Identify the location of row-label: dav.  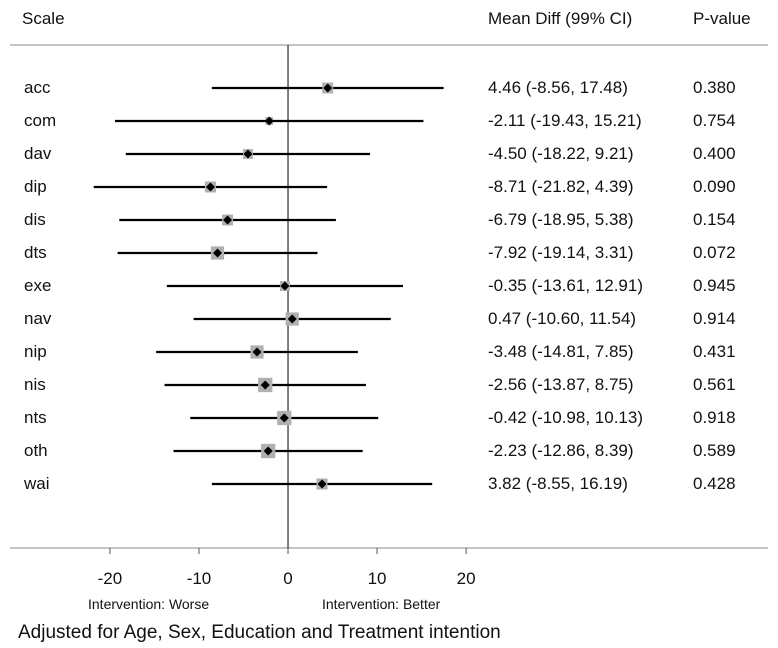
(38, 153).